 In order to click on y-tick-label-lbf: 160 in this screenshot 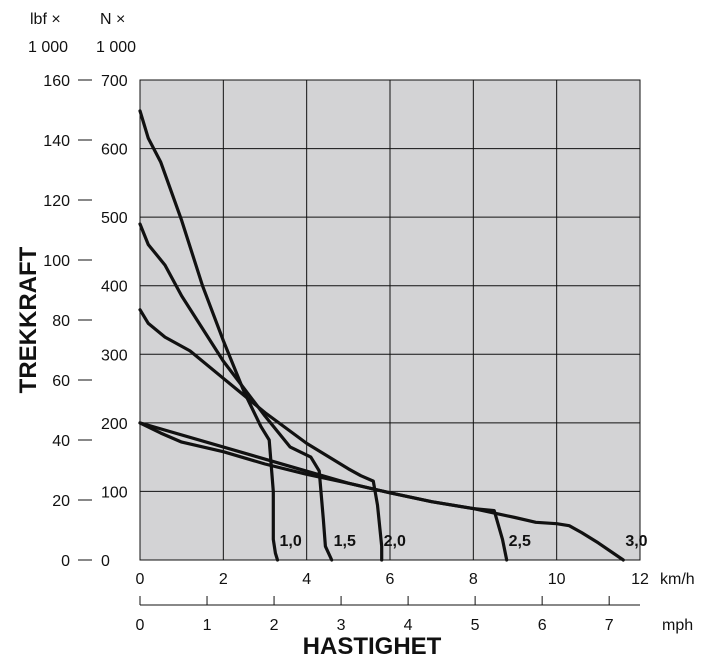, I will do `click(56, 81)`.